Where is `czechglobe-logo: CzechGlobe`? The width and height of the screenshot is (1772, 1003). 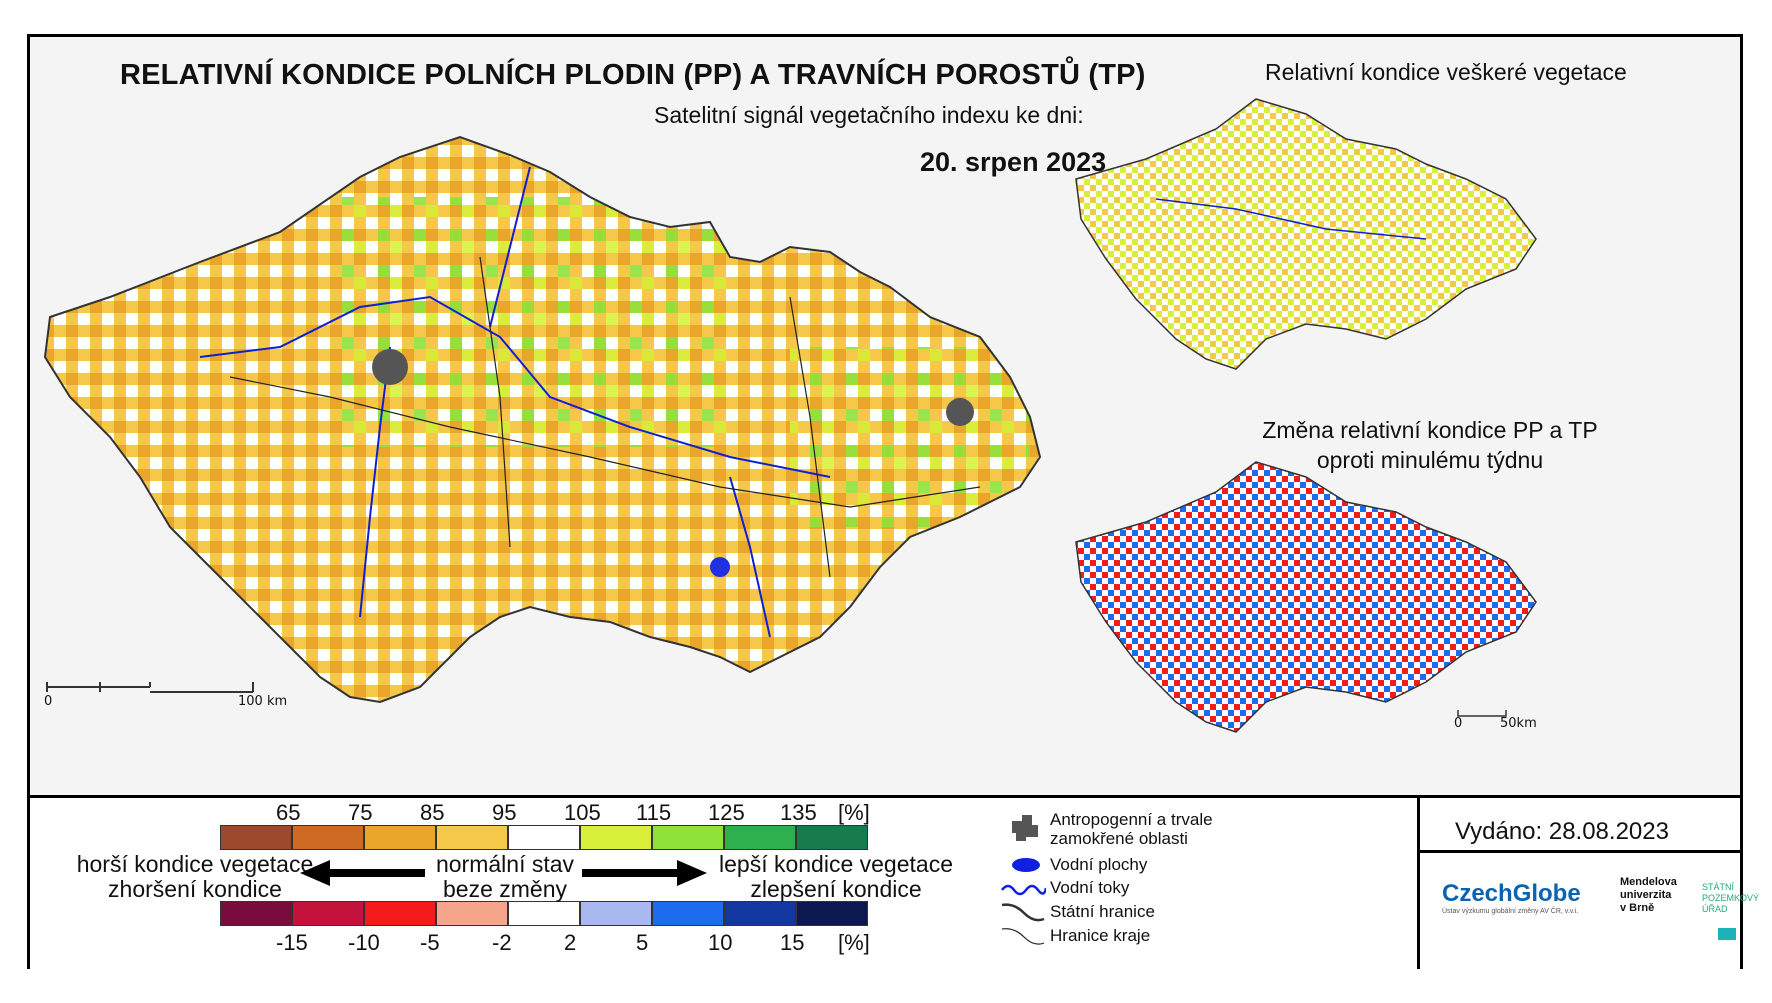 czechglobe-logo: CzechGlobe is located at coordinates (1511, 893).